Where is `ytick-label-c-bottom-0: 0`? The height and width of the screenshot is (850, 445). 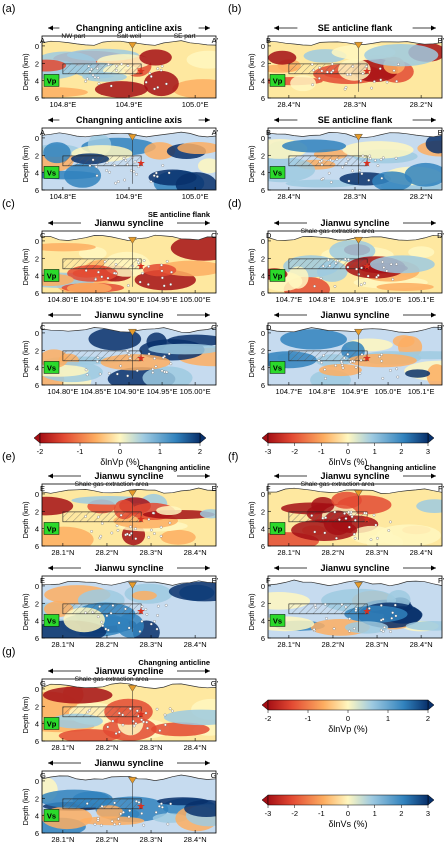
ytick-label-c-bottom-0: 0 is located at coordinates (37, 333).